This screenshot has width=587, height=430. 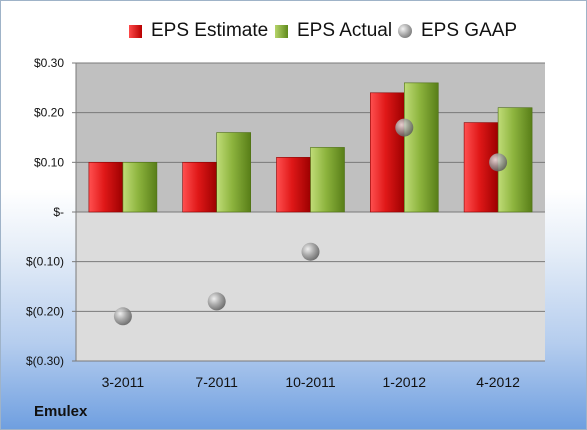 I want to click on actual-swatch, so click(x=281, y=31).